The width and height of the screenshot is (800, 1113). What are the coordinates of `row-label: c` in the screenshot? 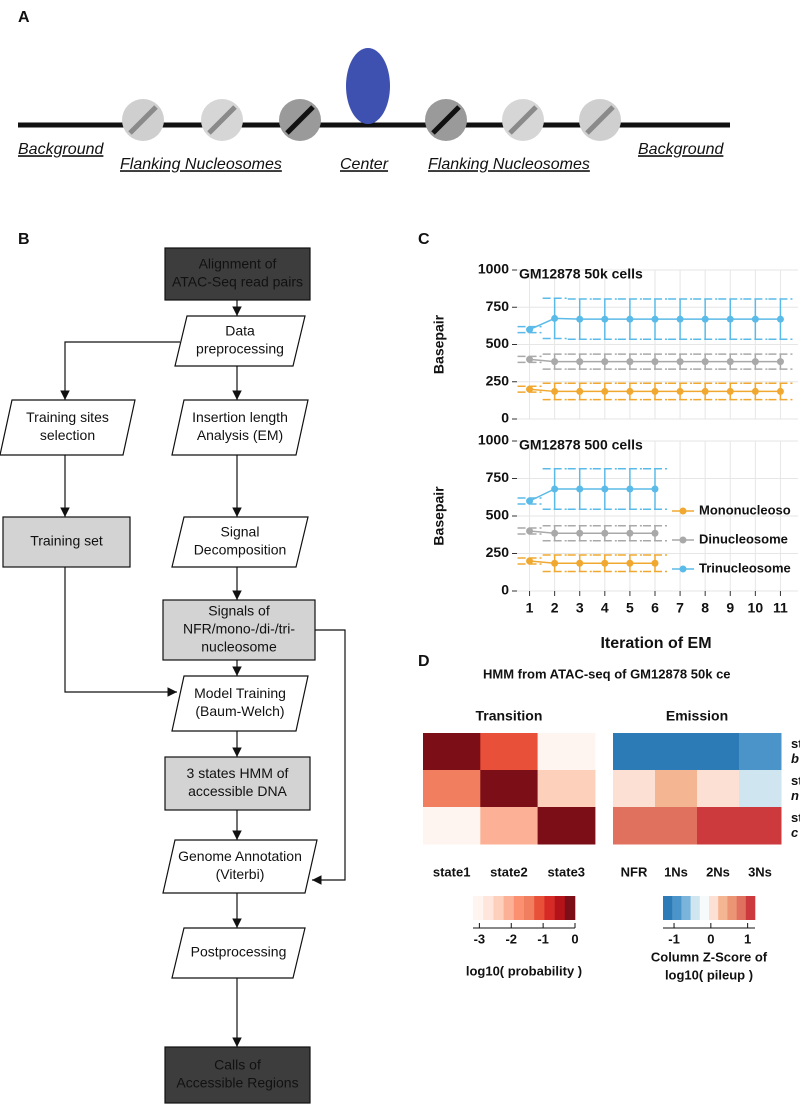 It's located at (795, 832).